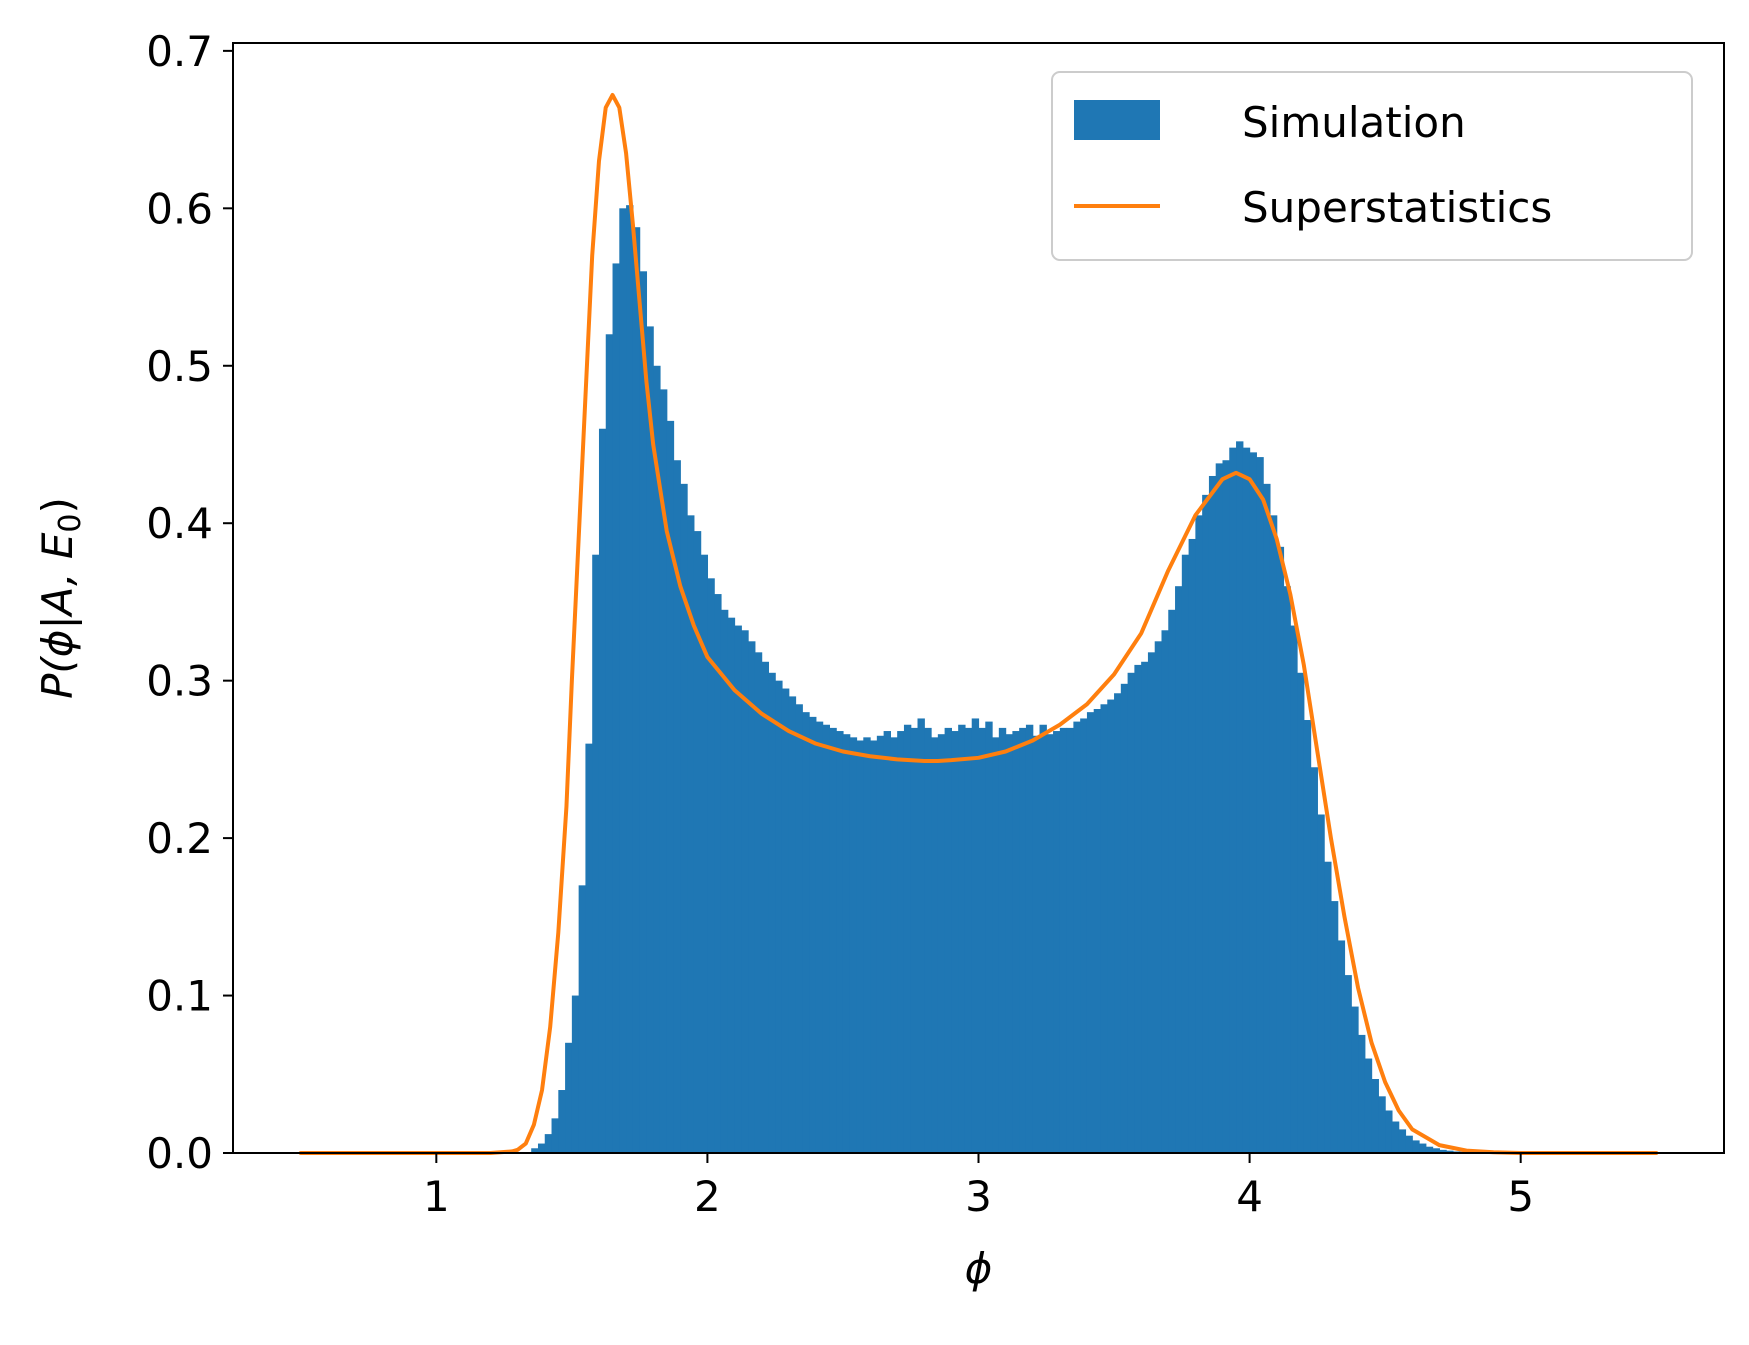  What do you see at coordinates (179, 366) in the screenshot?
I see `y-tick-label: 0.5` at bounding box center [179, 366].